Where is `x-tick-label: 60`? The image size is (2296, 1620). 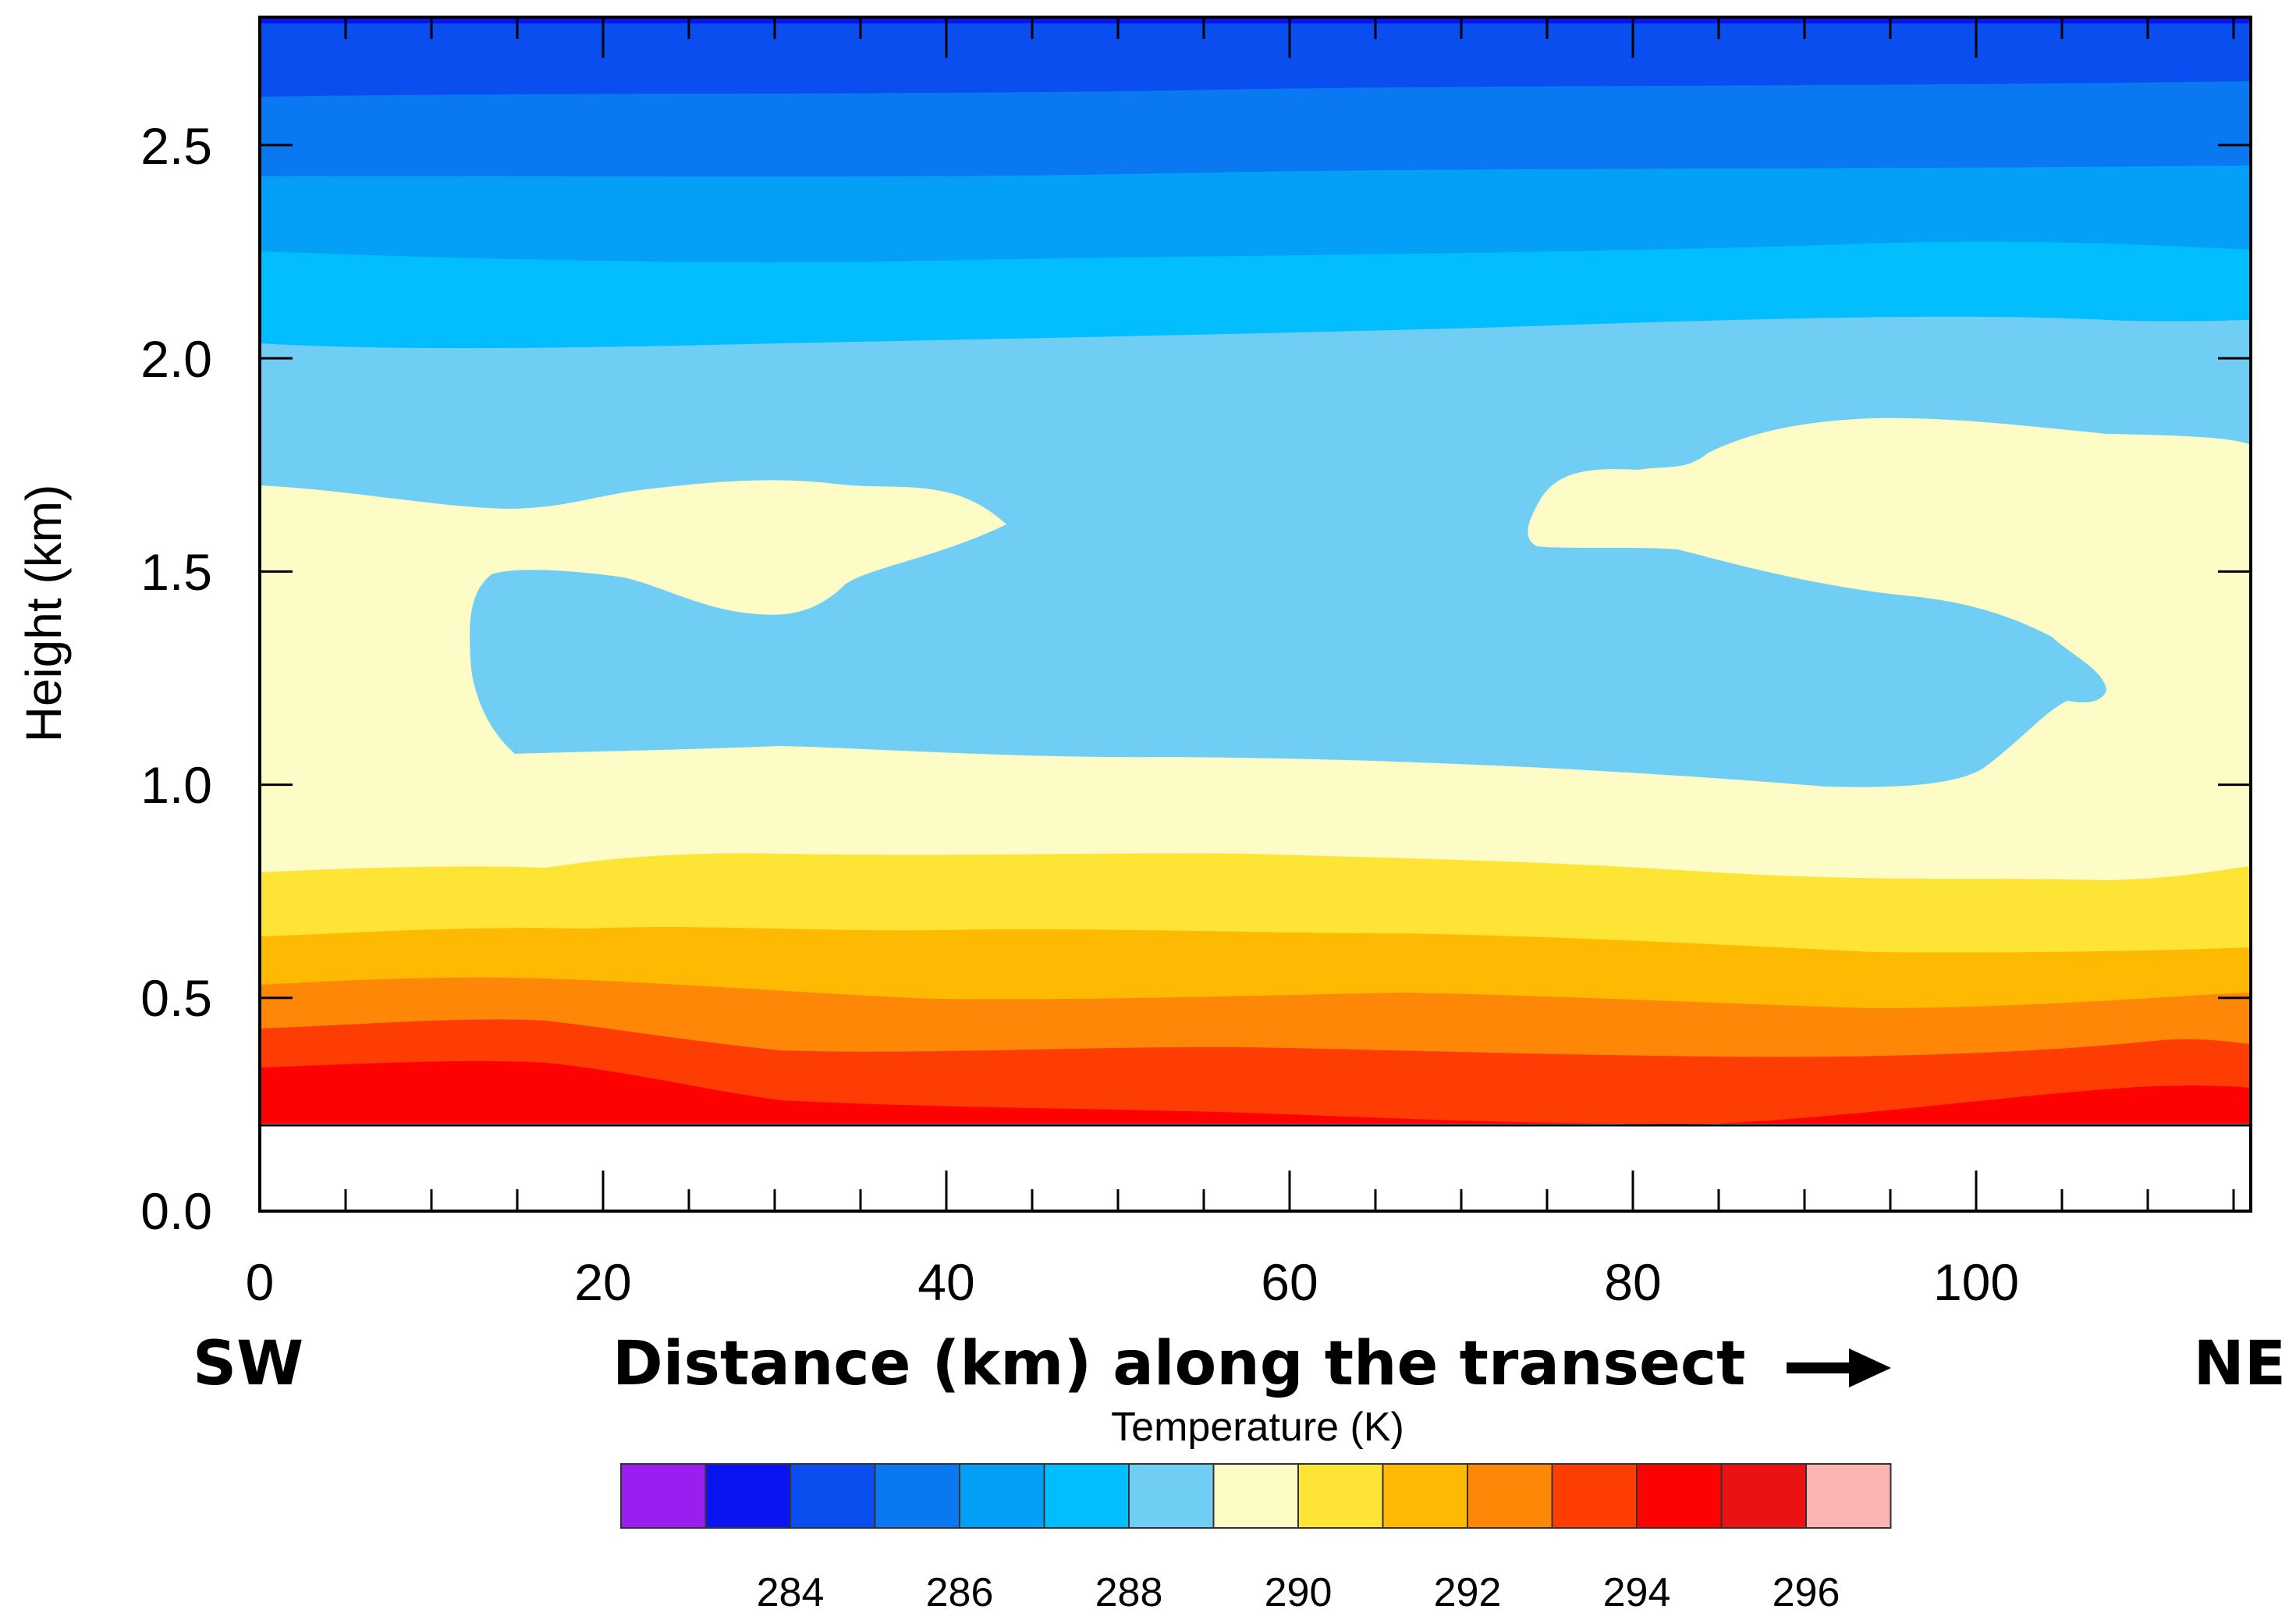
x-tick-label: 60 is located at coordinates (1289, 1282).